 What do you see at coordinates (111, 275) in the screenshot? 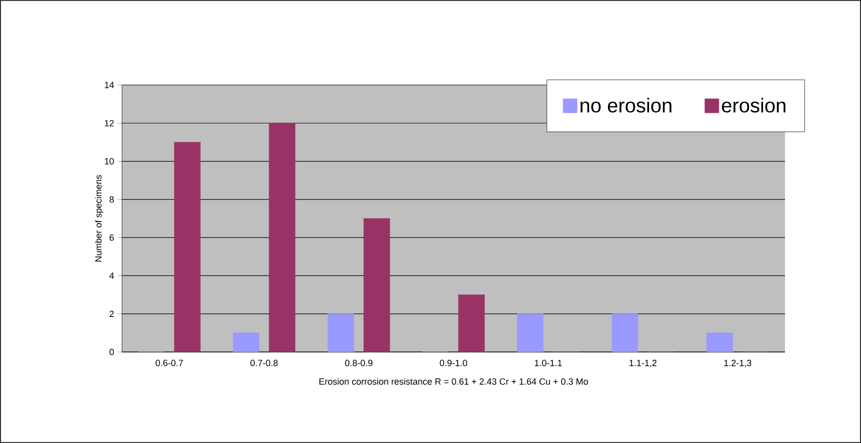
I see `y-tick-label: 4` at bounding box center [111, 275].